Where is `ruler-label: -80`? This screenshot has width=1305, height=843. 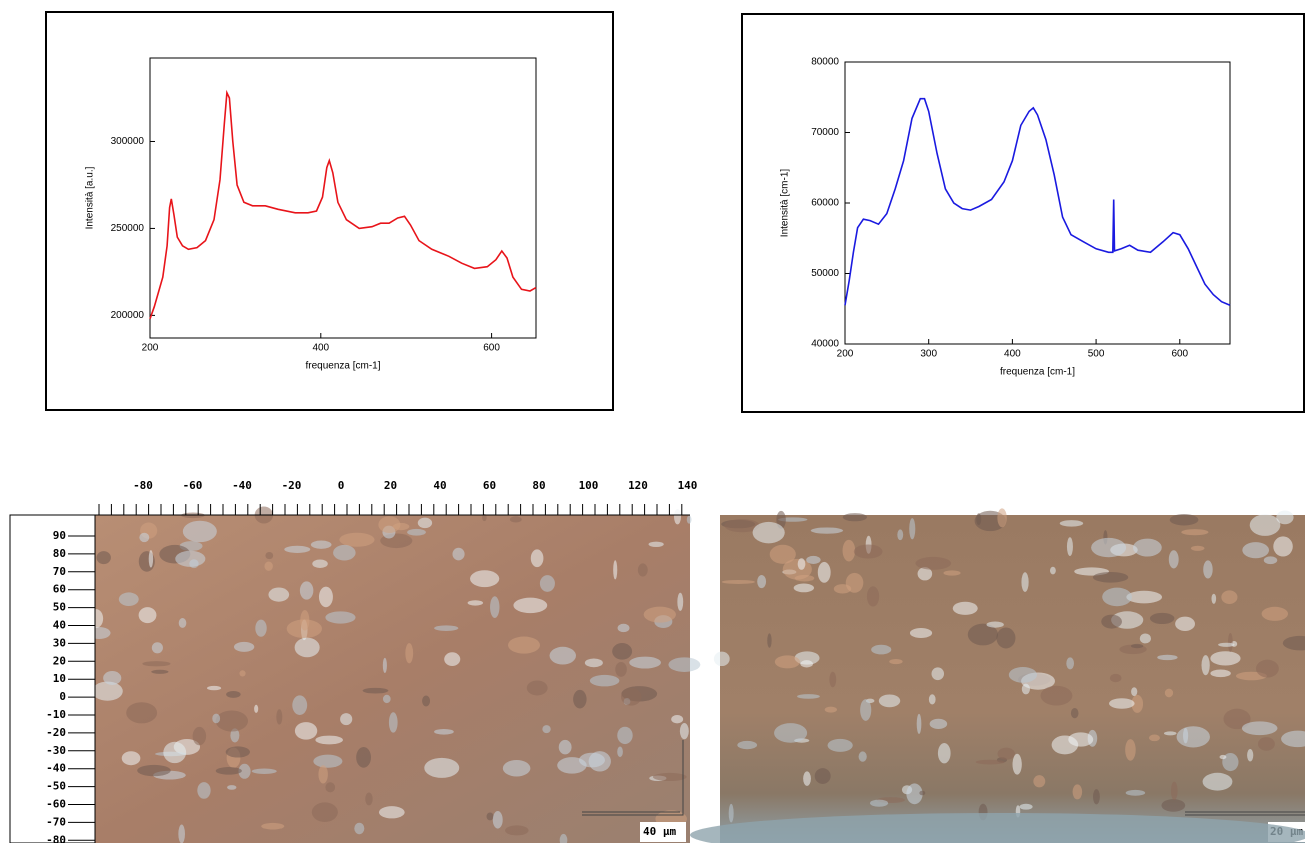
ruler-label: -80 is located at coordinates (143, 485).